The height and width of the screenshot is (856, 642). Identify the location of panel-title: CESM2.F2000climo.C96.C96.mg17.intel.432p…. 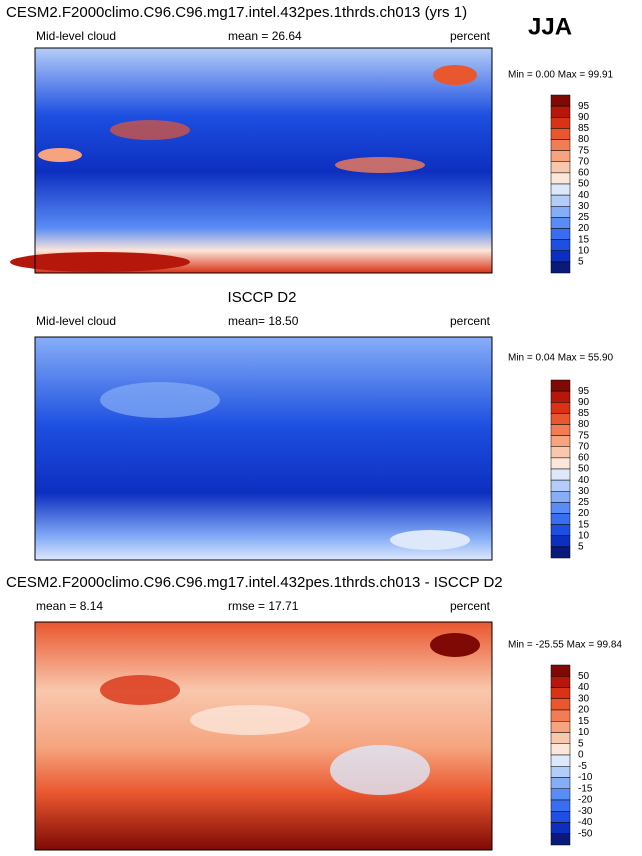
(236, 12).